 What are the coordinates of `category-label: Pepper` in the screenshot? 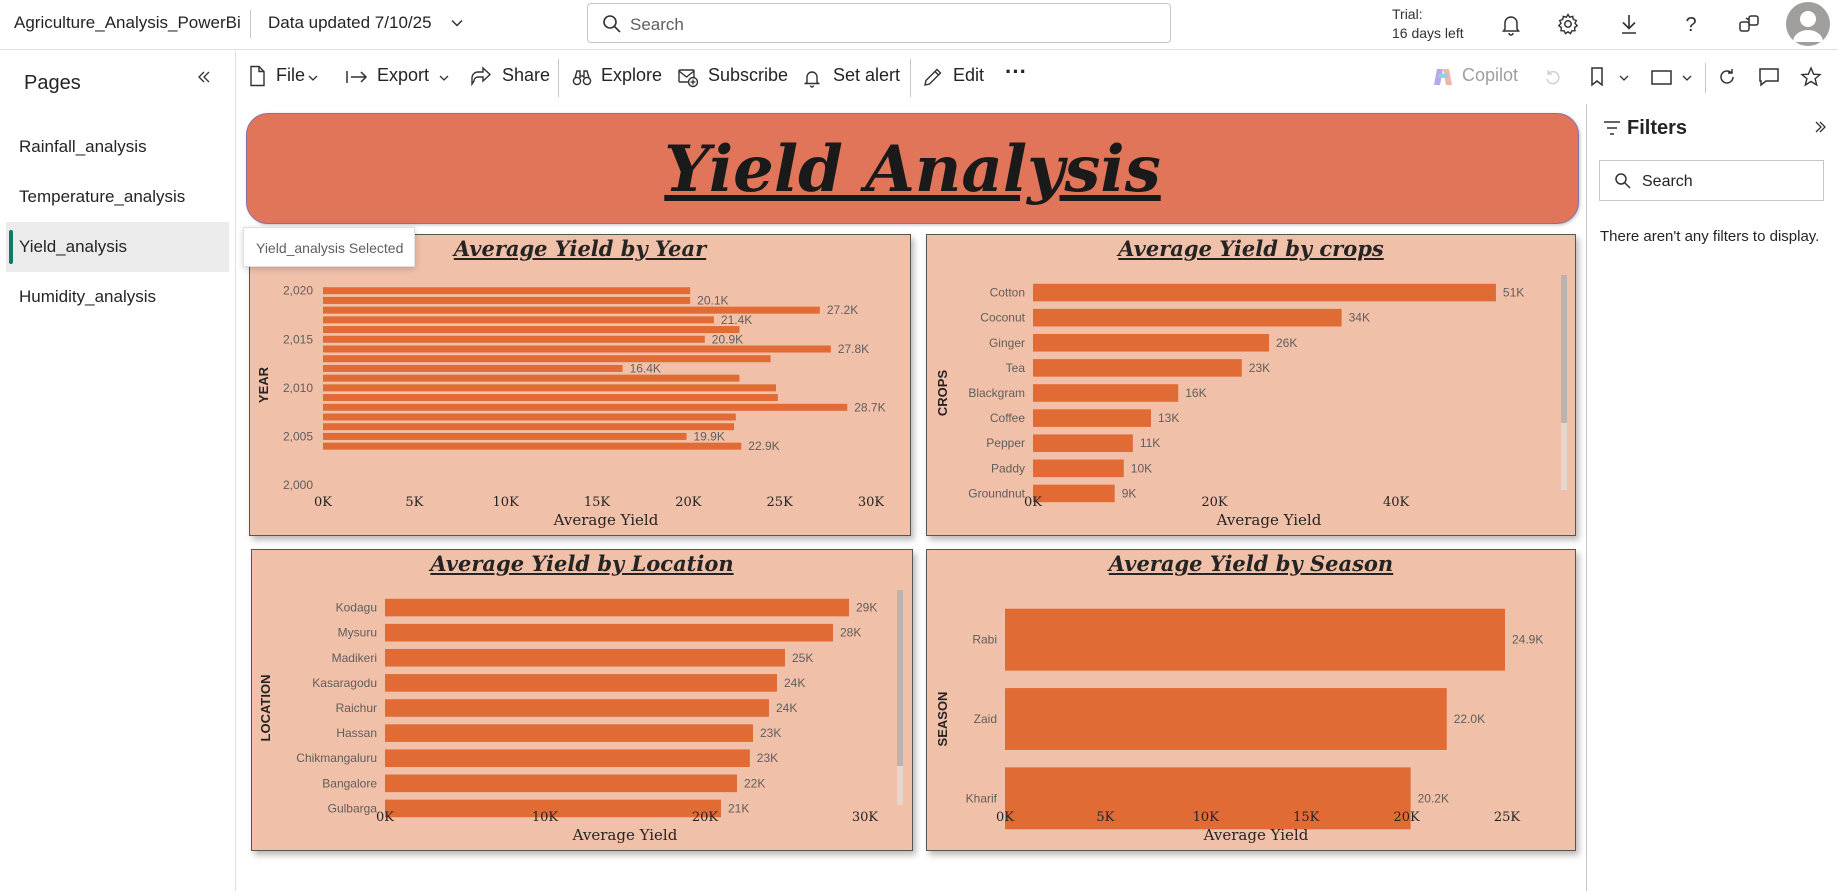 It's located at (1005, 443).